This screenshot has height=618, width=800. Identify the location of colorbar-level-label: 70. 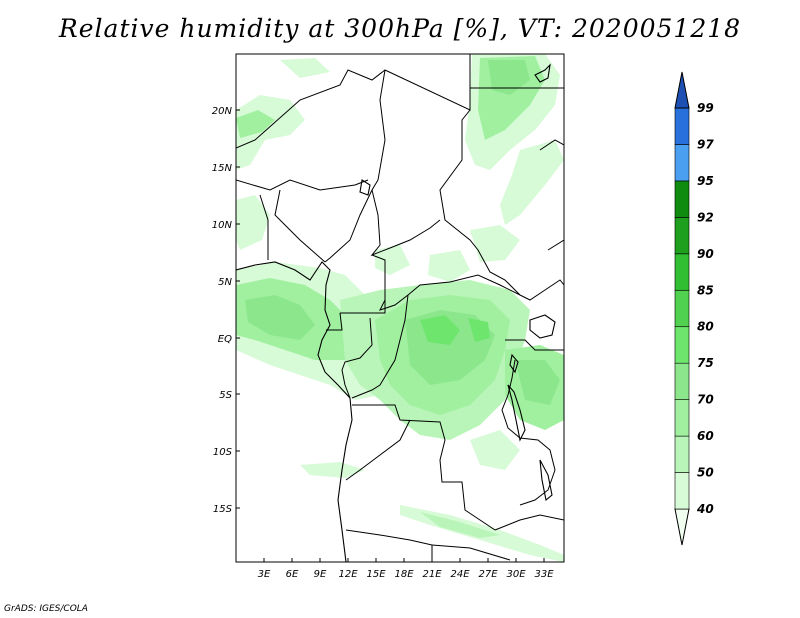
(705, 400).